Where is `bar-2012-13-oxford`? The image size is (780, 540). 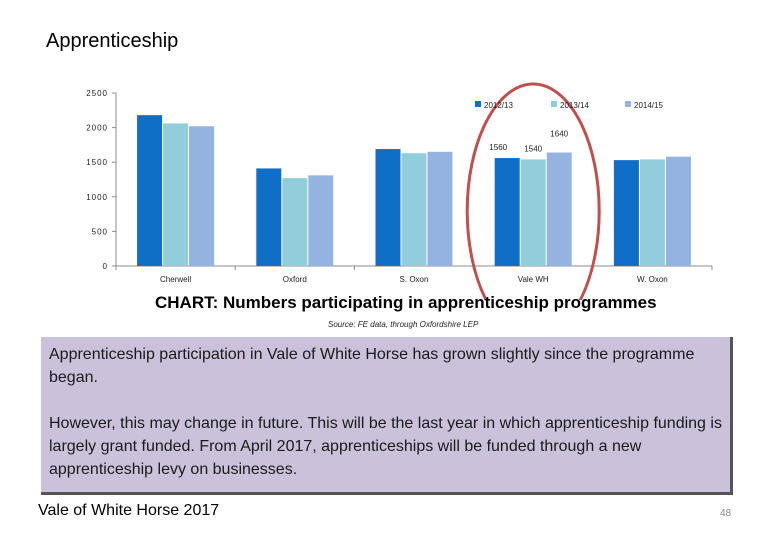 bar-2012-13-oxford is located at coordinates (269, 217).